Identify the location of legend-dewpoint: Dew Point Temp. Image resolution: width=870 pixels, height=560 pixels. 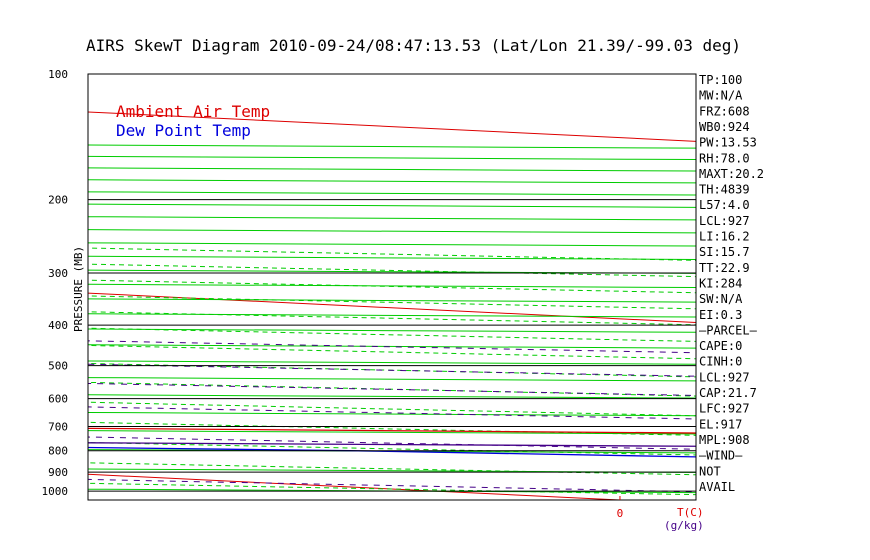
(183, 130).